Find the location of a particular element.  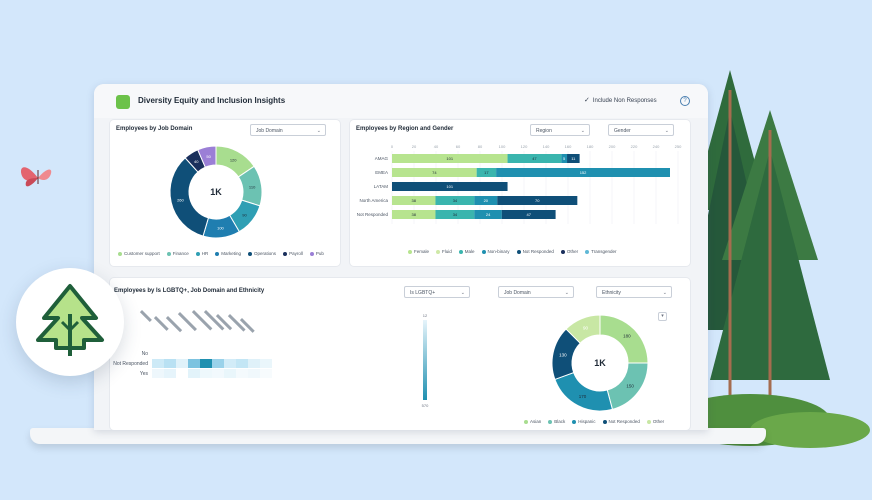

legend-item: Operations is located at coordinates (262, 253).